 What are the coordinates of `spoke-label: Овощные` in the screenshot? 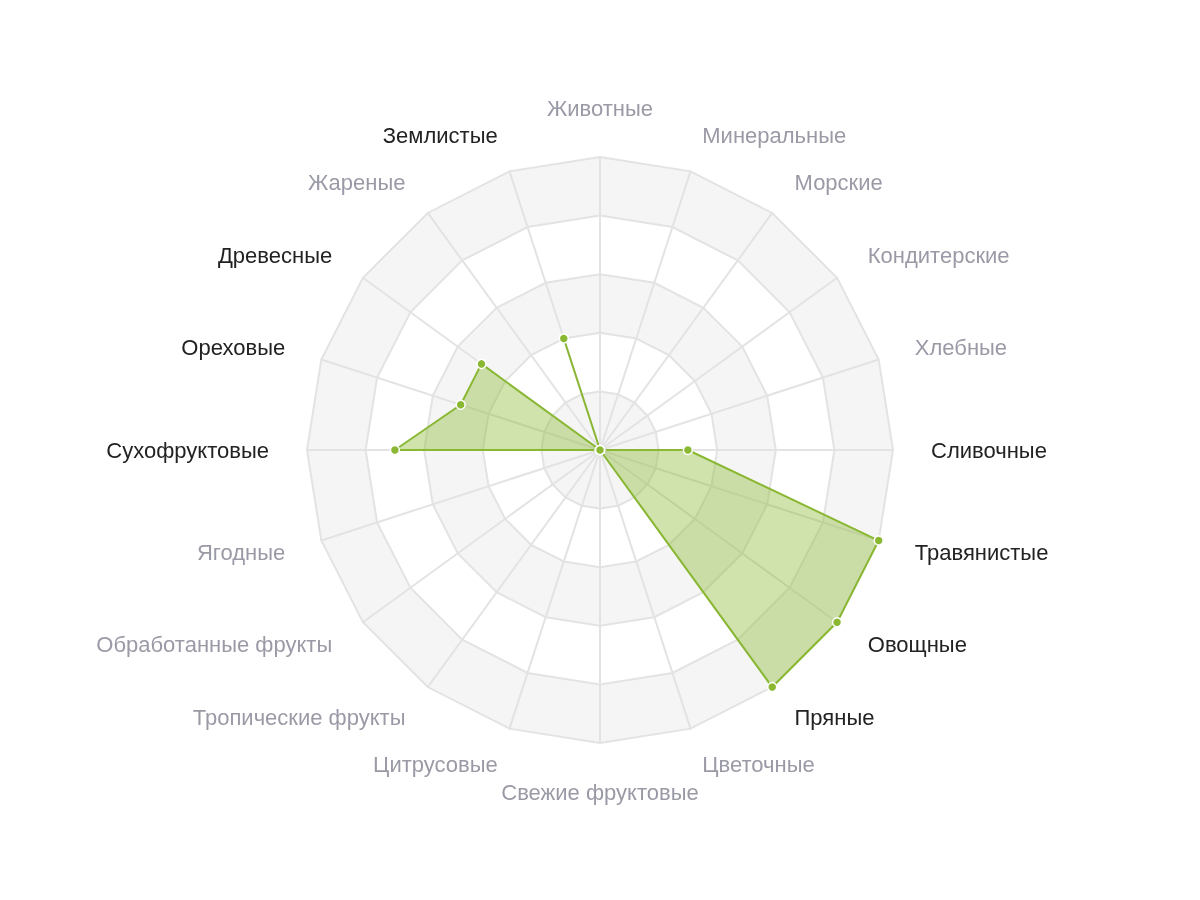 It's located at (917, 645).